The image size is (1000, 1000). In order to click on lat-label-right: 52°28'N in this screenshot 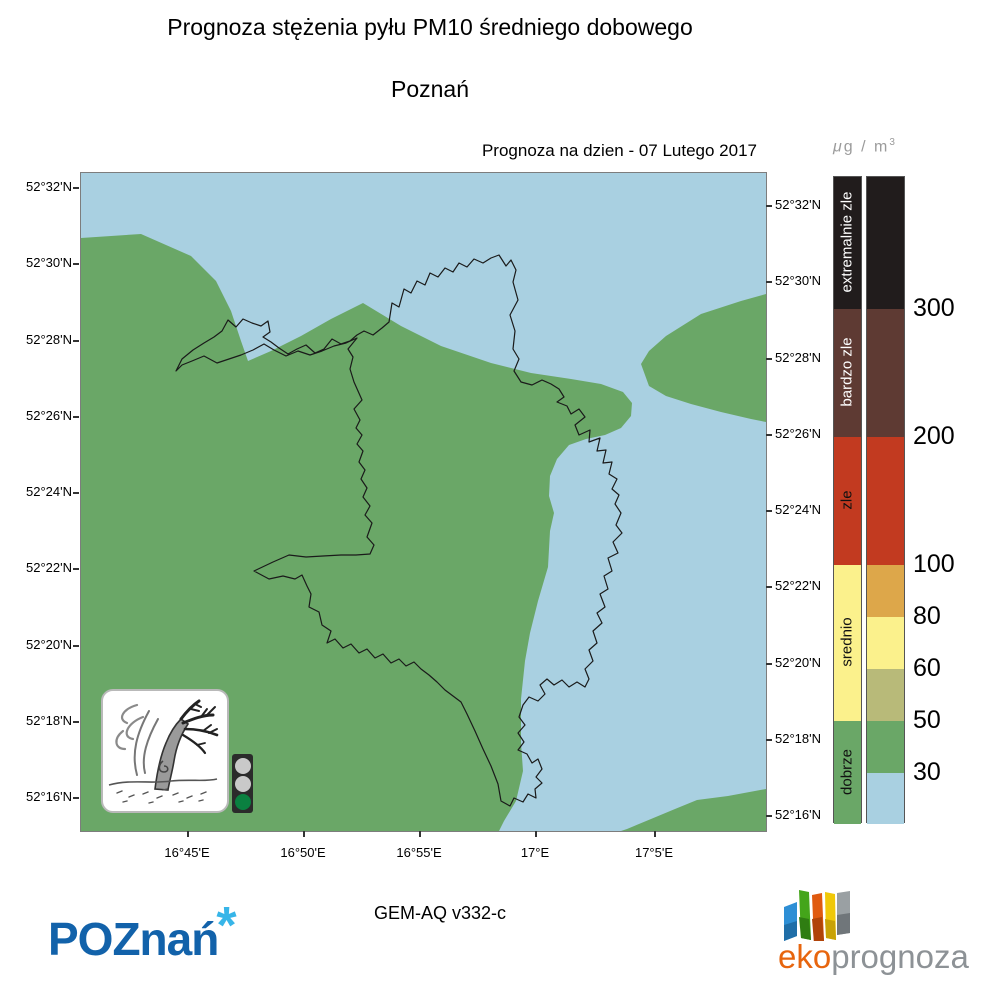, I will do `click(798, 357)`.